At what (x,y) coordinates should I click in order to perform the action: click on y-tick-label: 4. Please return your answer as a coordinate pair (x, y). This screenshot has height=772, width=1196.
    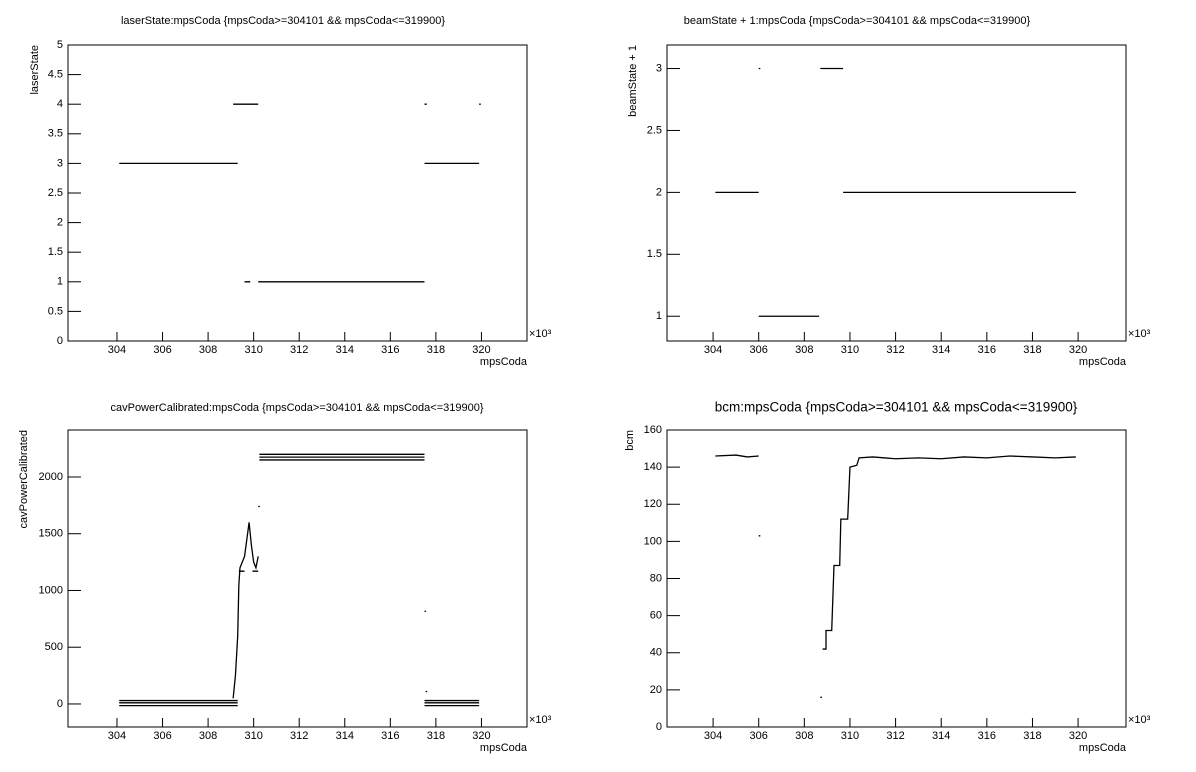
    Looking at the image, I should click on (60, 104).